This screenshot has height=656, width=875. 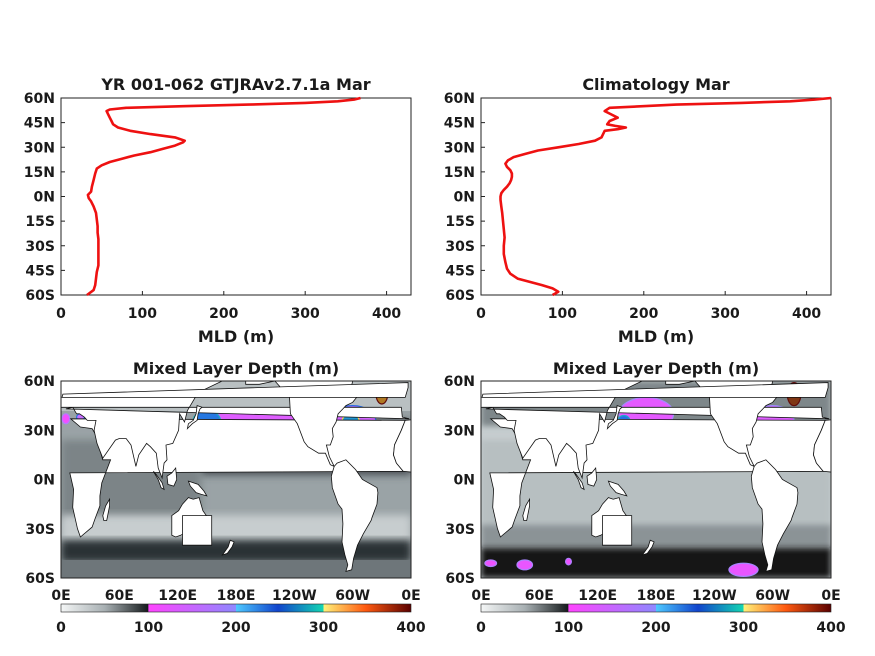 I want to click on colorbar-tick-label: 400, so click(x=410, y=628).